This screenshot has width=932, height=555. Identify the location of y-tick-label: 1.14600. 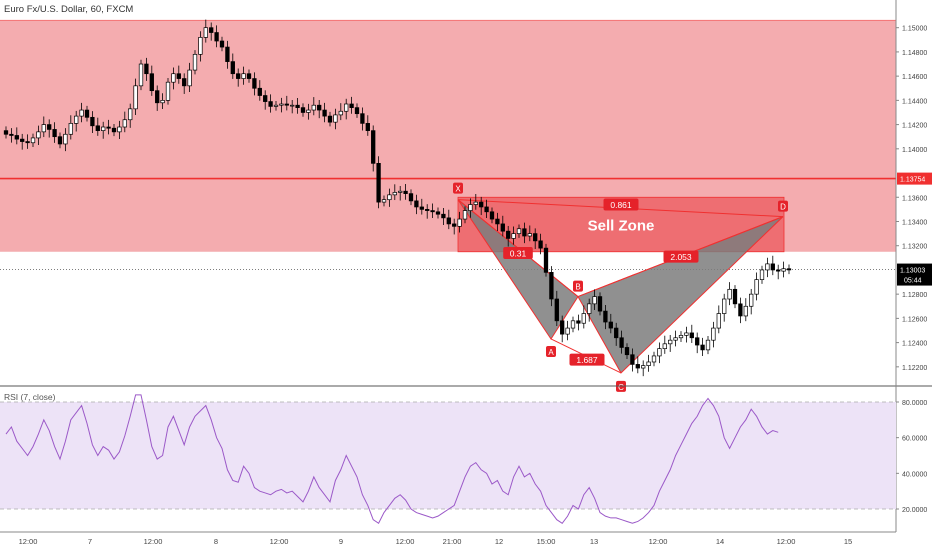
(914, 77).